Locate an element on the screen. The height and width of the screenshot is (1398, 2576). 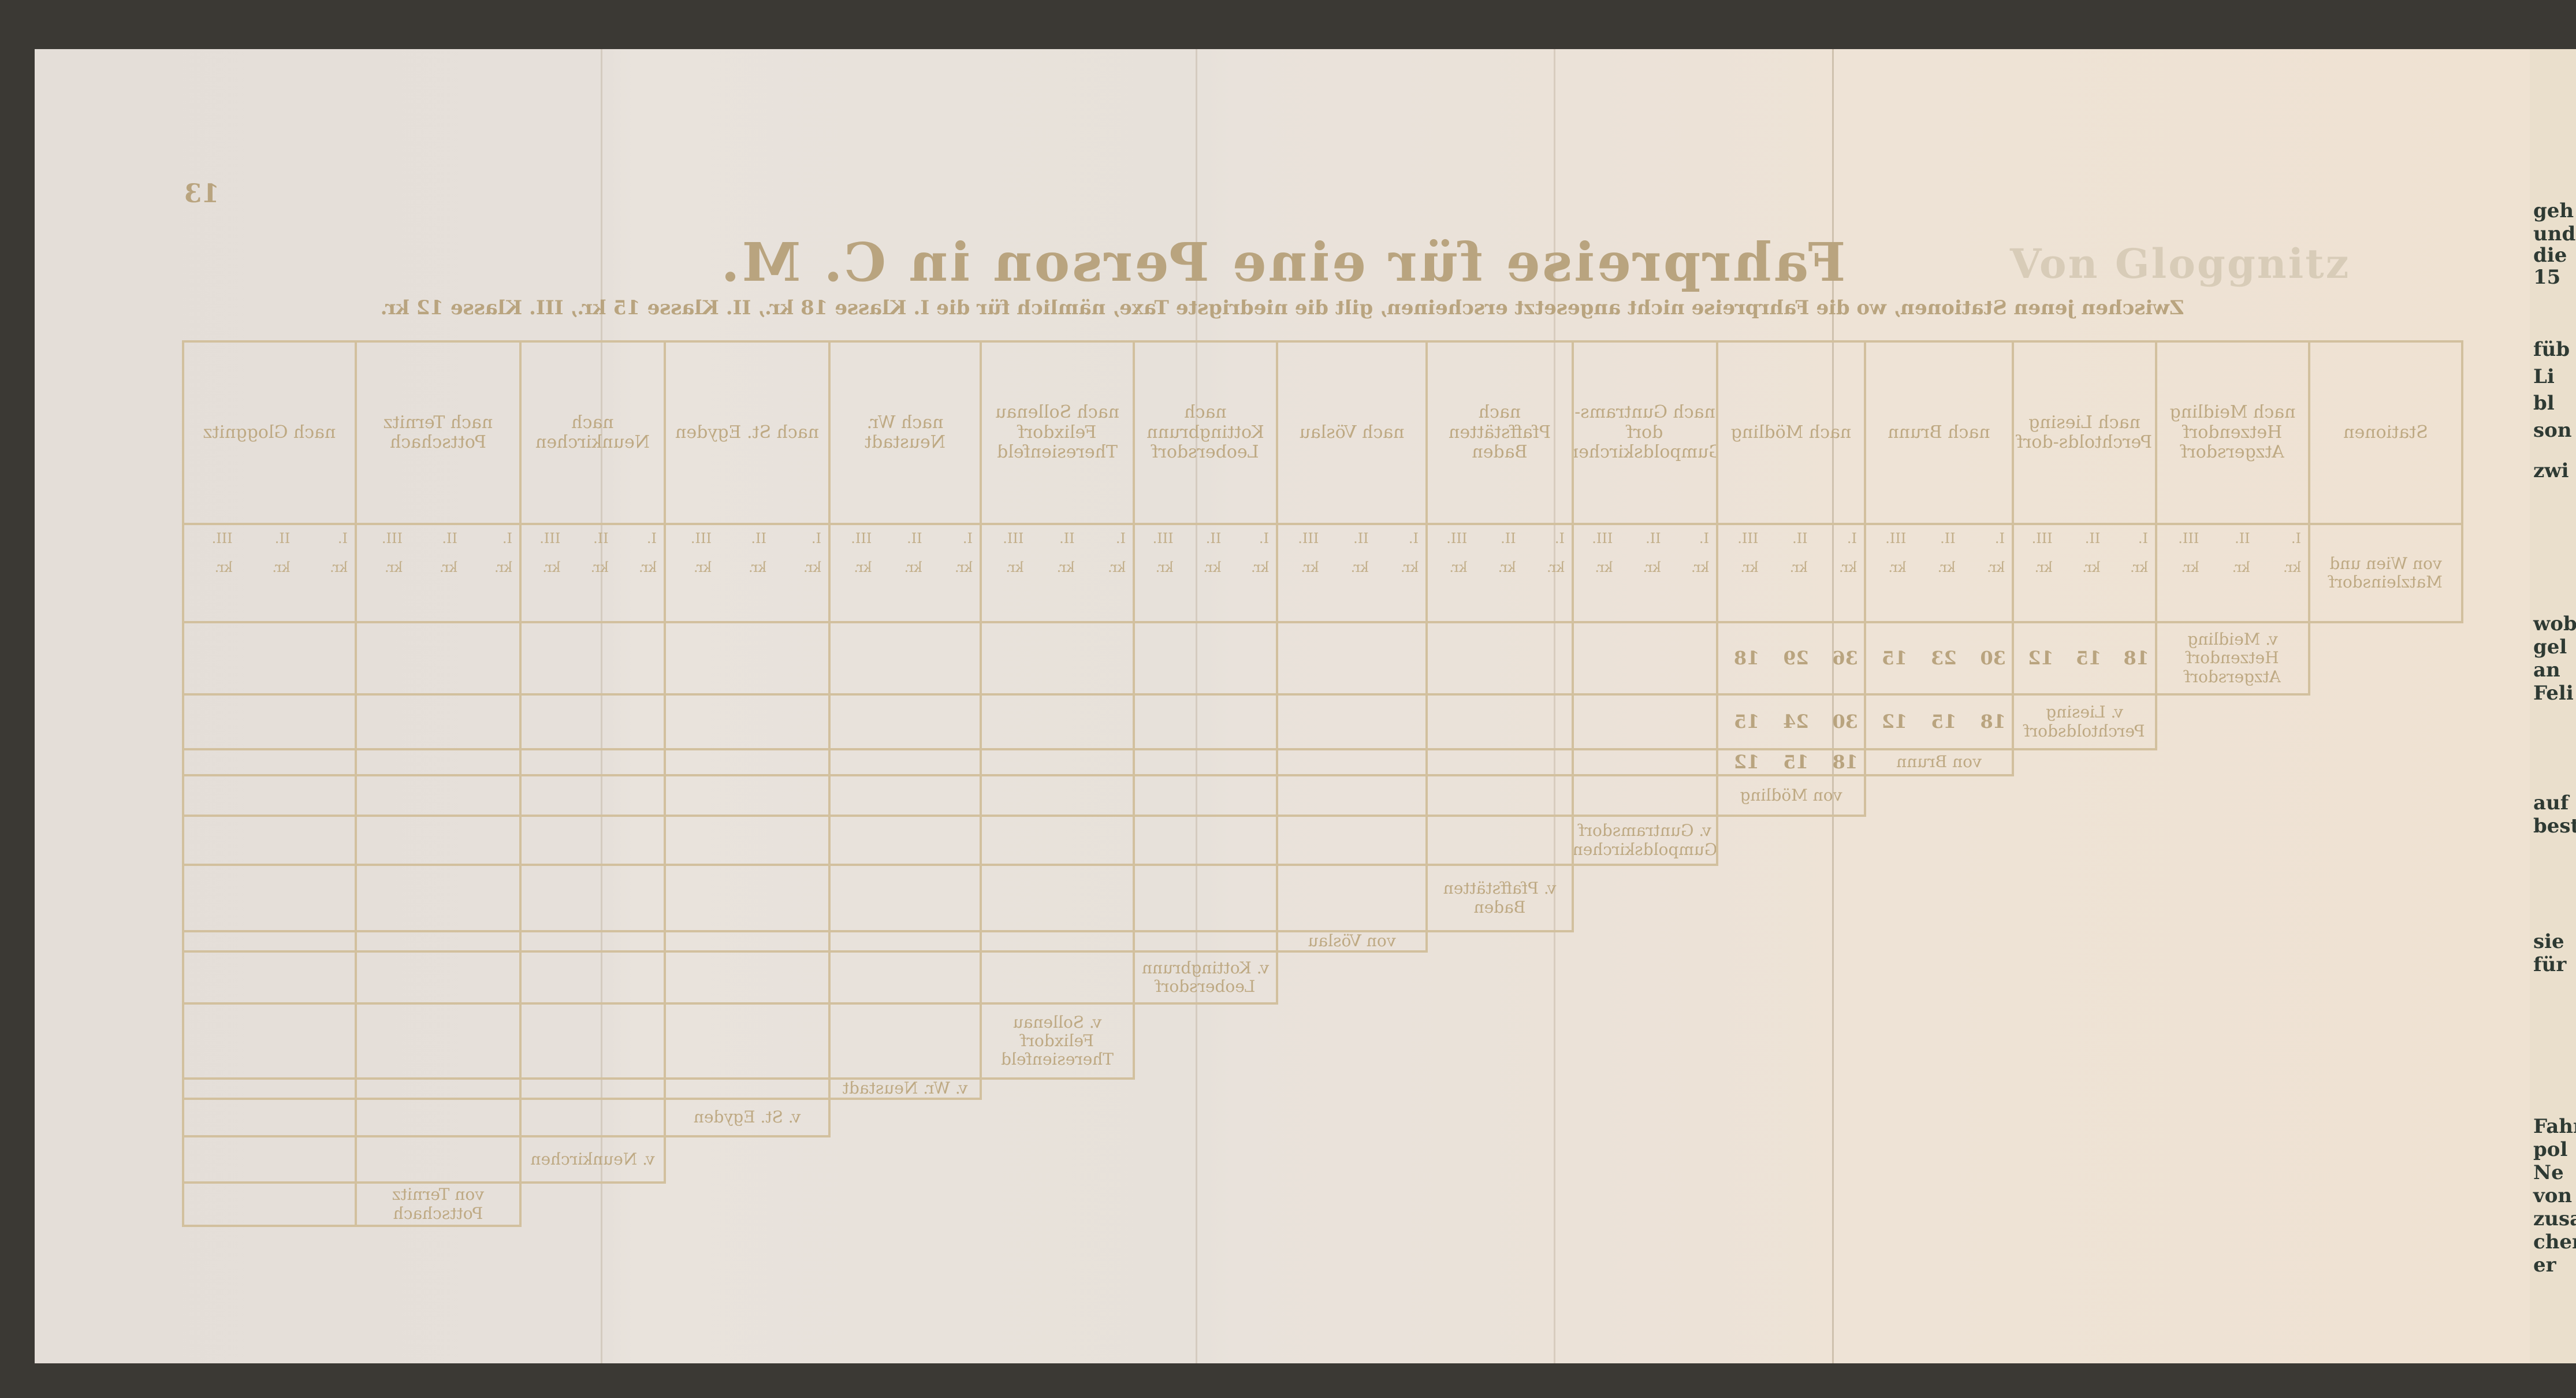
column-header: nach Neunkirchen is located at coordinates (593, 432).